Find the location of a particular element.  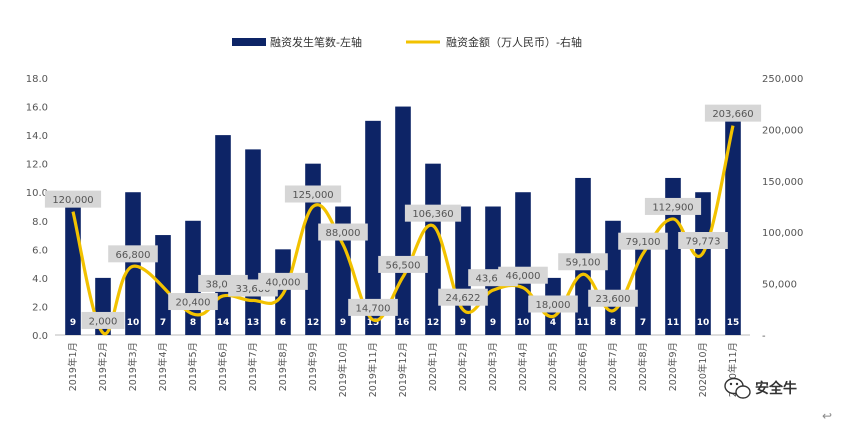

legend-swatch-bar is located at coordinates (249, 42).